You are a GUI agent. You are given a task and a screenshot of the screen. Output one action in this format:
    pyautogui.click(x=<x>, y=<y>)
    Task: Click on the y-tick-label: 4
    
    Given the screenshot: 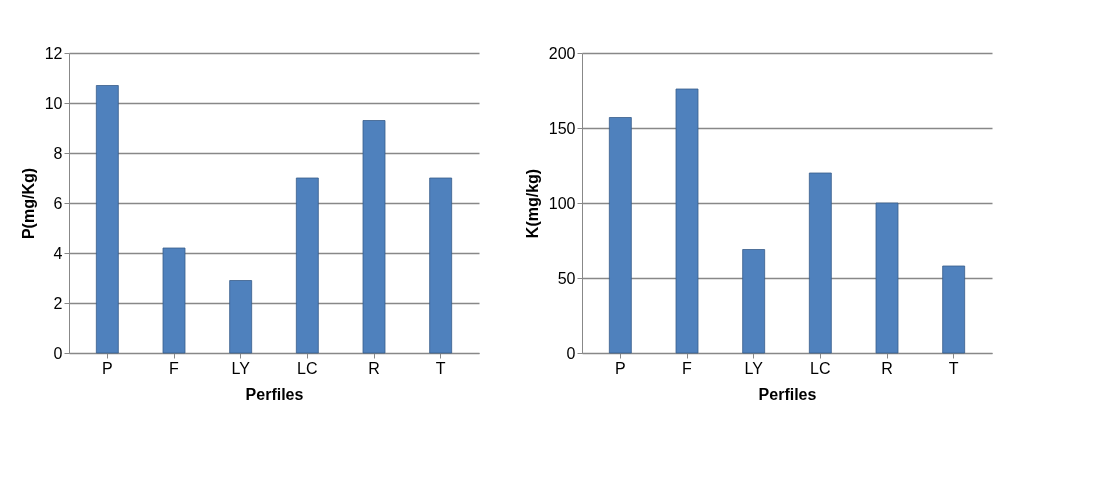 What is the action you would take?
    pyautogui.click(x=58, y=253)
    